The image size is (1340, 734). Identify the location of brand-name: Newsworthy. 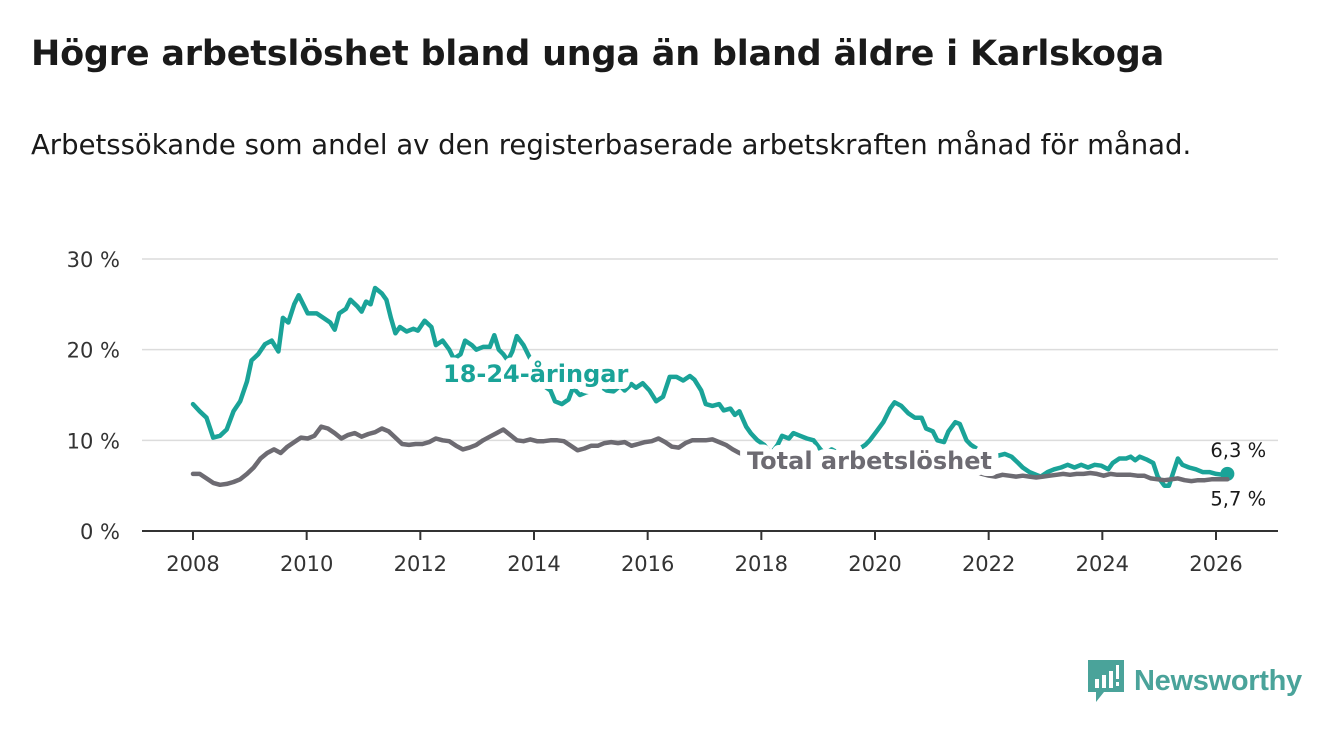
(1218, 680).